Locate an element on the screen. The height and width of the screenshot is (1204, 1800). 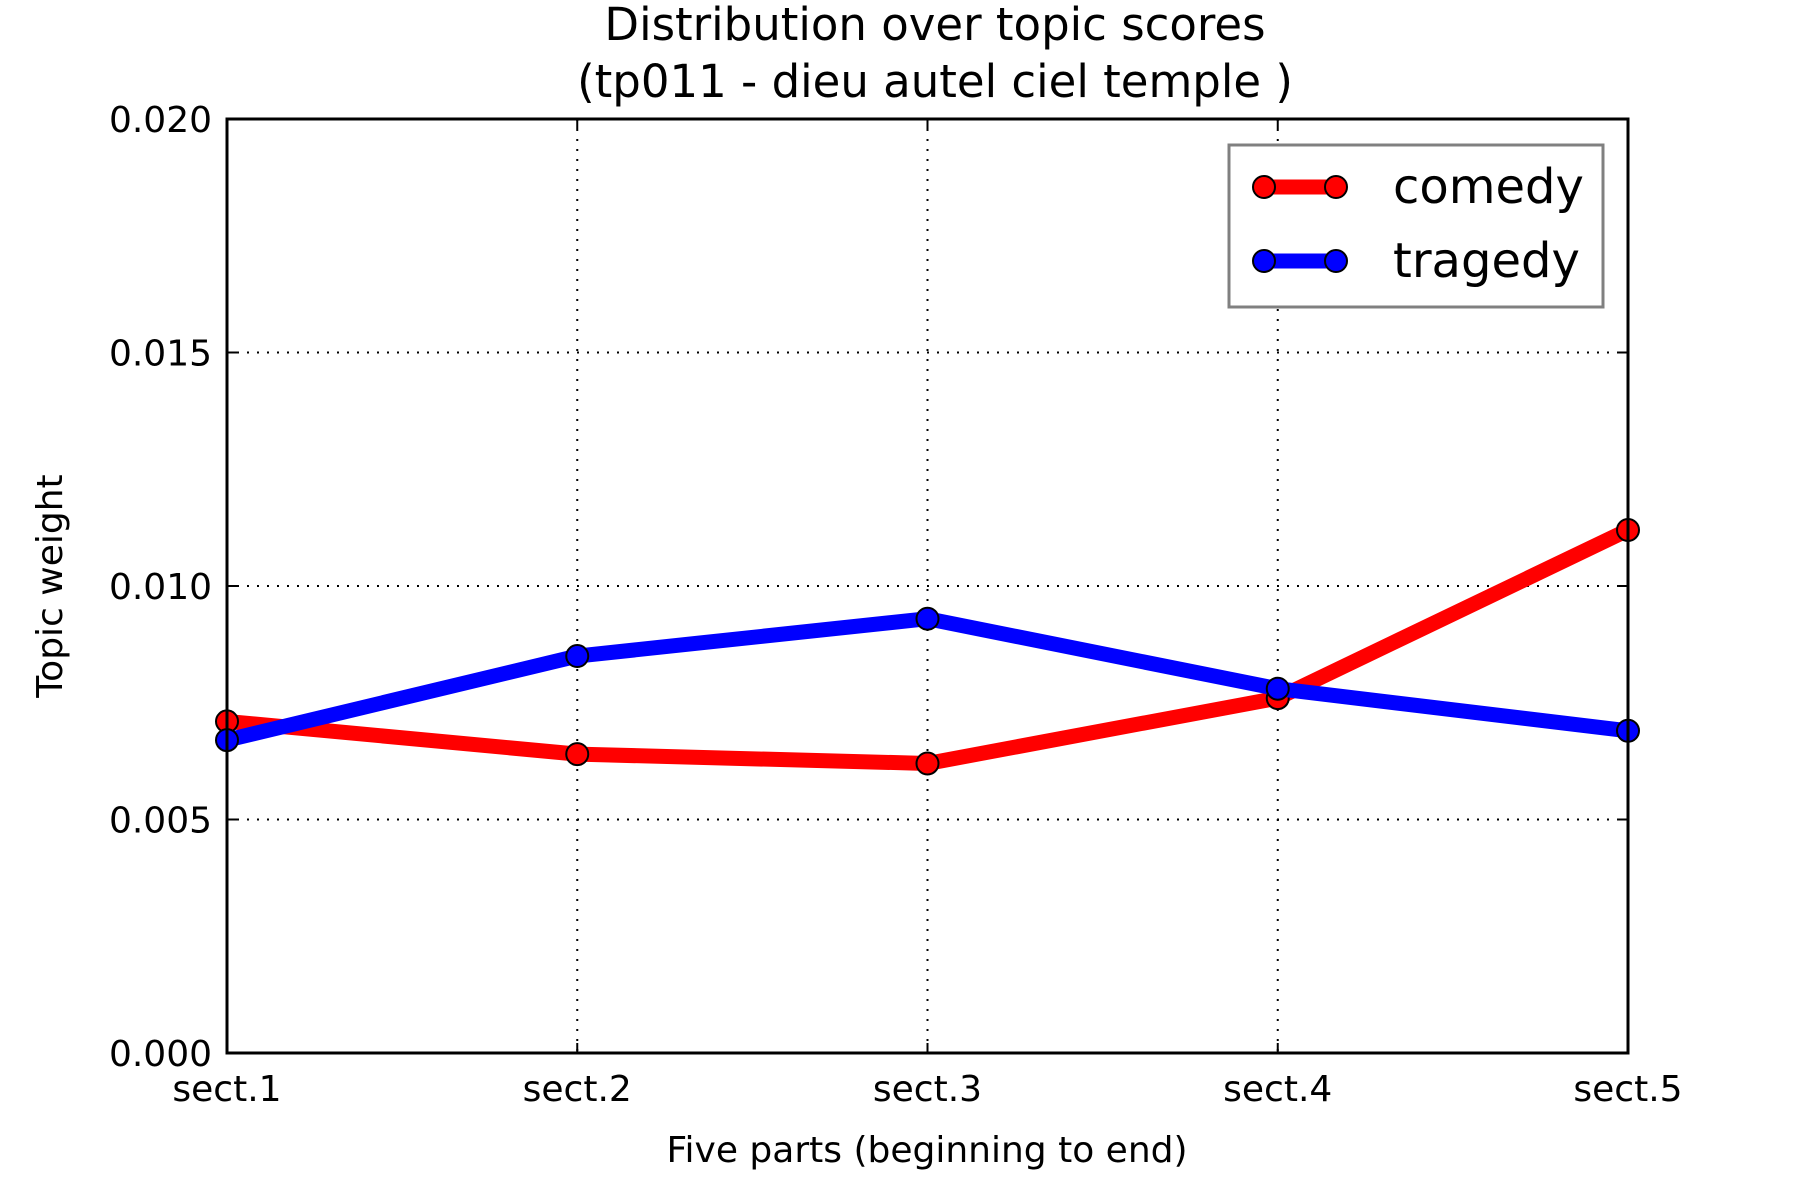
x-tick-label: sect.3 is located at coordinates (927, 1089).